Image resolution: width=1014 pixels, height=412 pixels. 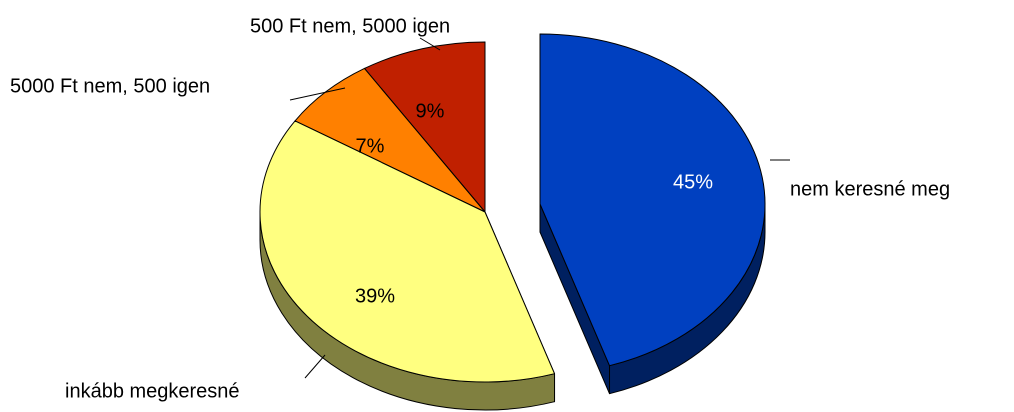 I want to click on data-label: 39%, so click(x=375, y=296).